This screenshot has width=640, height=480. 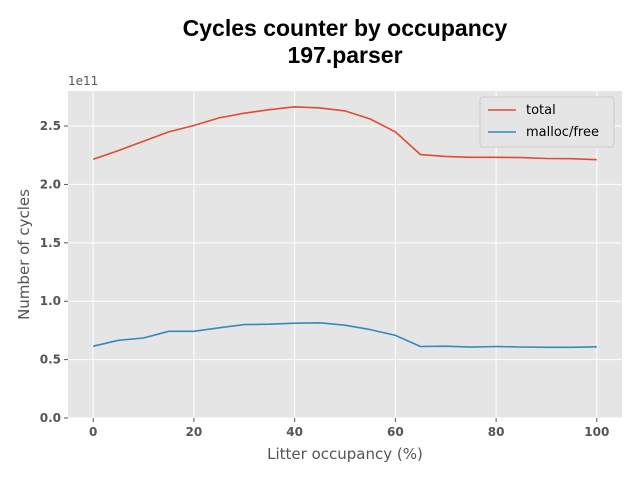 What do you see at coordinates (345, 335) in the screenshot?
I see `series-line-malloc-free` at bounding box center [345, 335].